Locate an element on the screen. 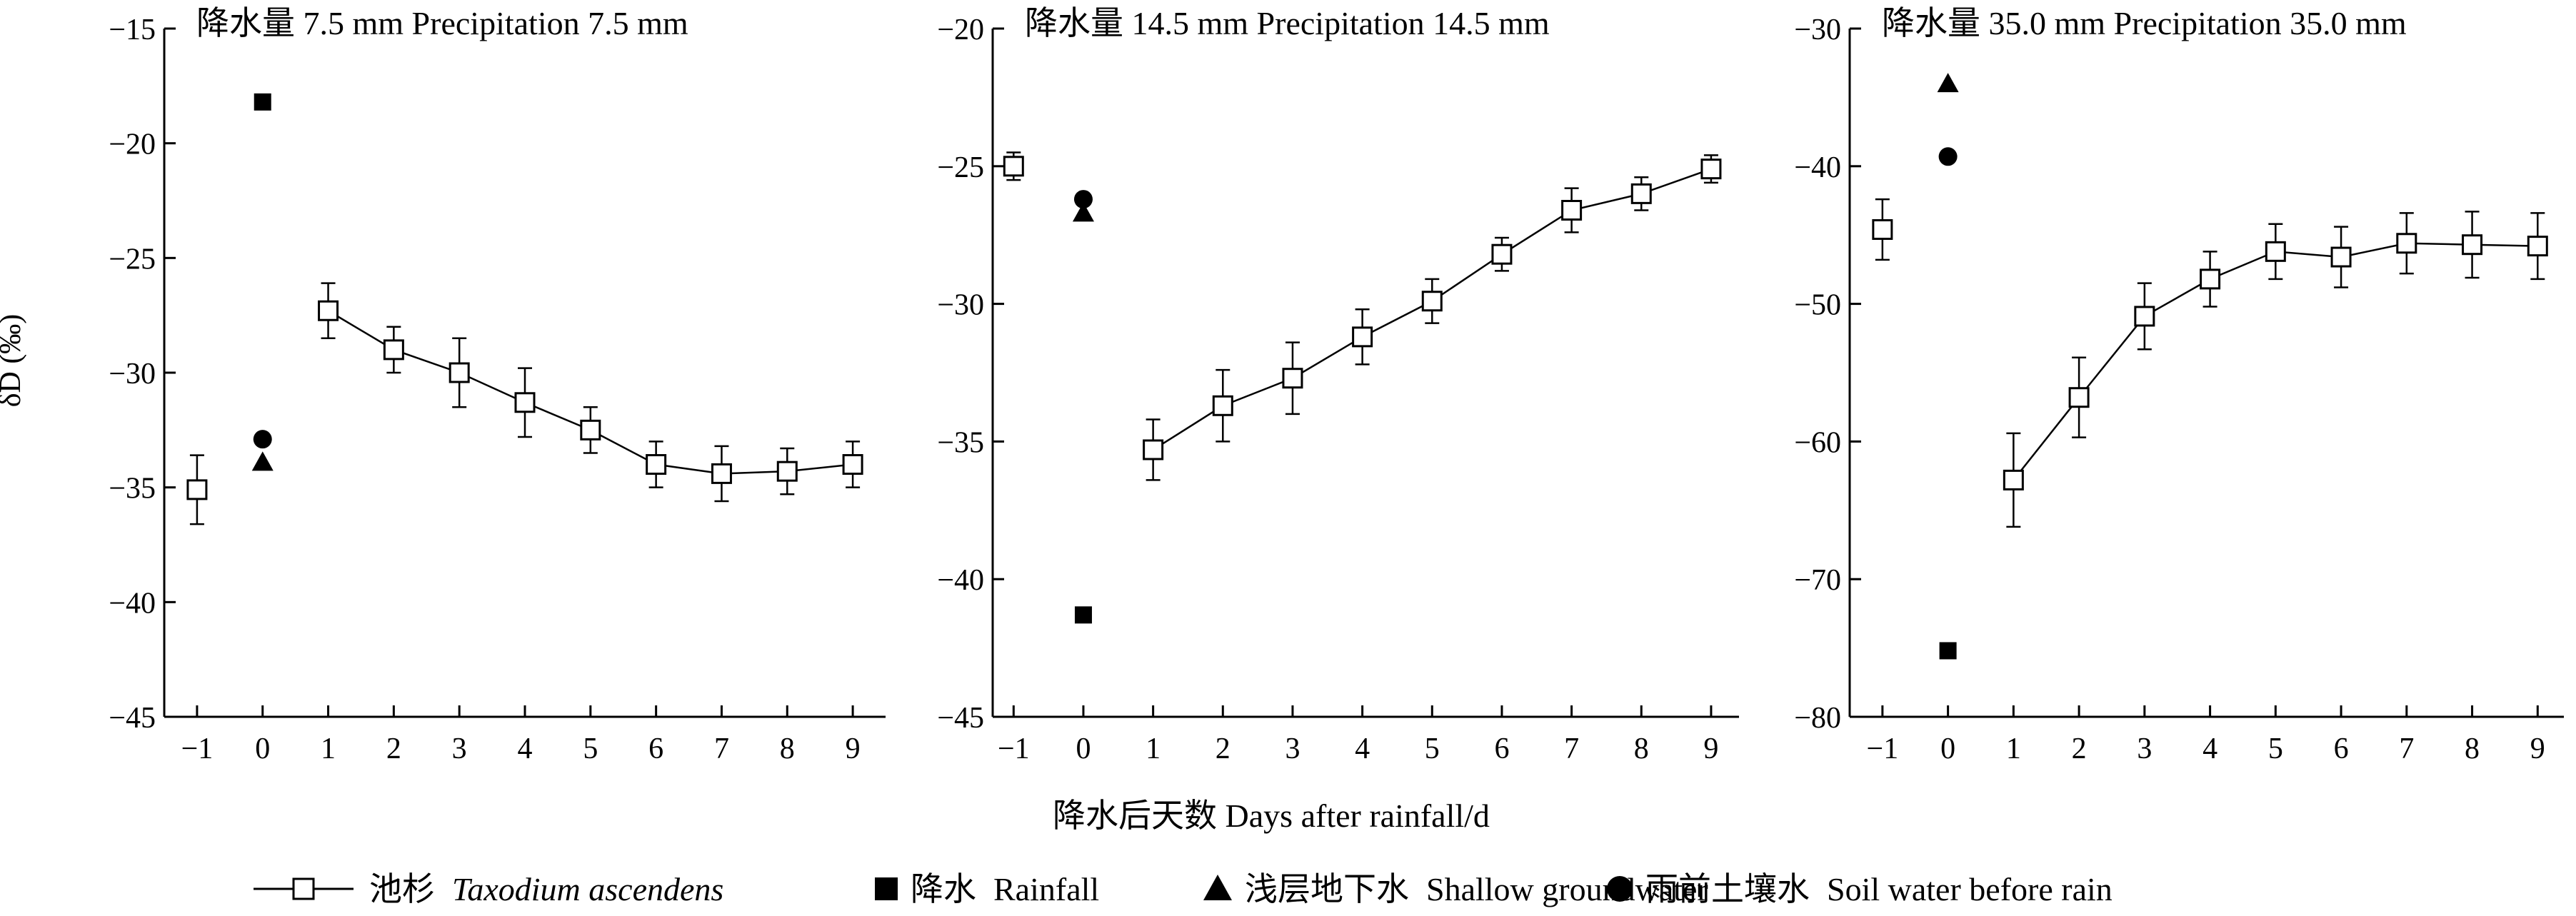 The width and height of the screenshot is (2576, 916). legend-item: 浅层地下水 Shallow groundwater is located at coordinates (1455, 889).